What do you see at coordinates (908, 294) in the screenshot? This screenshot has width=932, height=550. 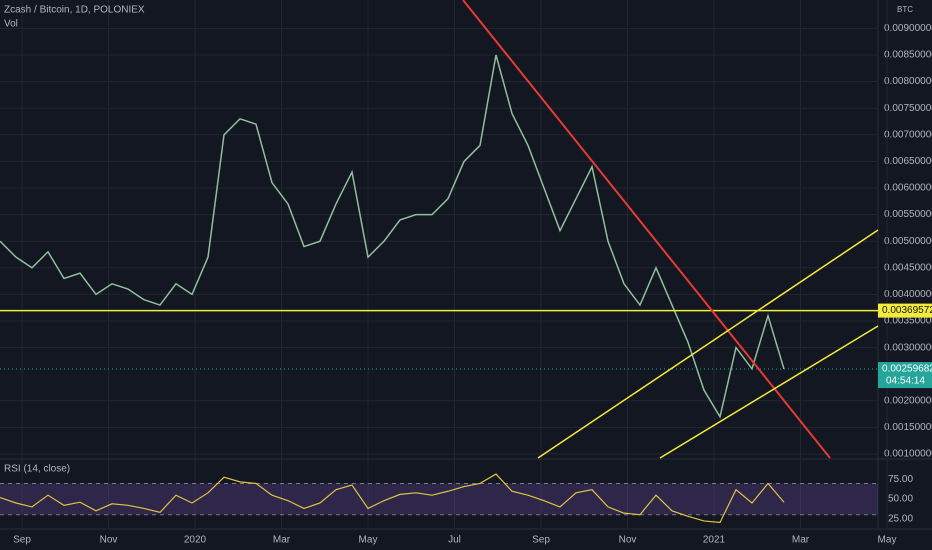 I see `y-tick-label: 0.00400000` at bounding box center [908, 294].